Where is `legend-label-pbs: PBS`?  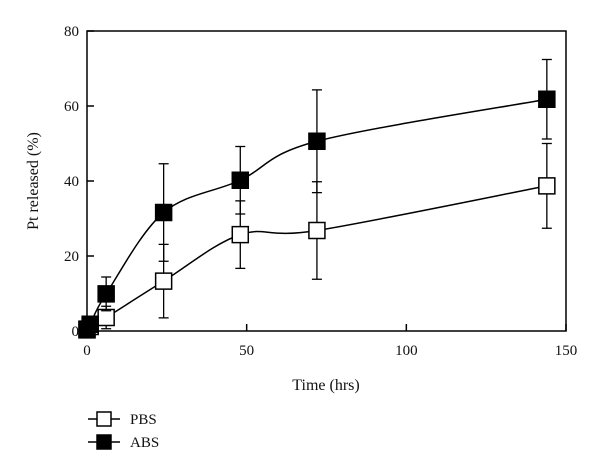 legend-label-pbs: PBS is located at coordinates (143, 420).